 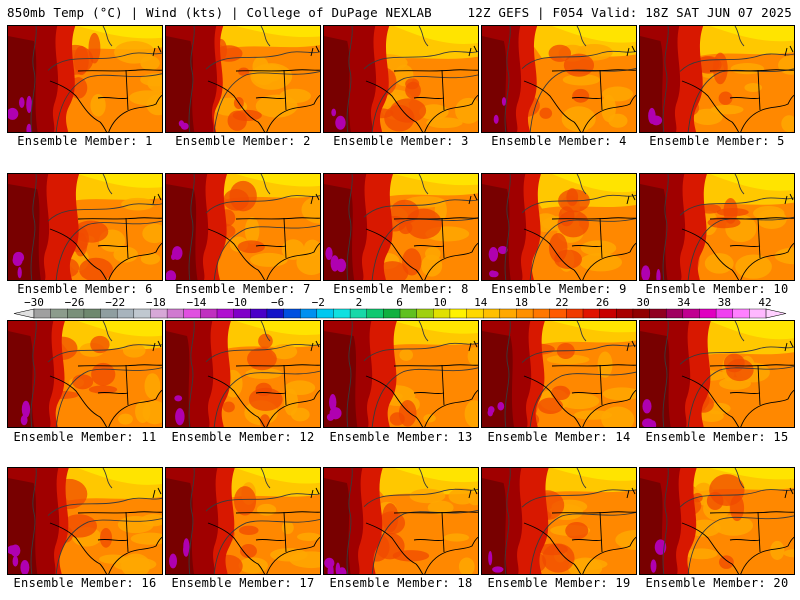 What do you see at coordinates (243, 141) in the screenshot?
I see `ensemble-member-label: Ensemble Member: 2` at bounding box center [243, 141].